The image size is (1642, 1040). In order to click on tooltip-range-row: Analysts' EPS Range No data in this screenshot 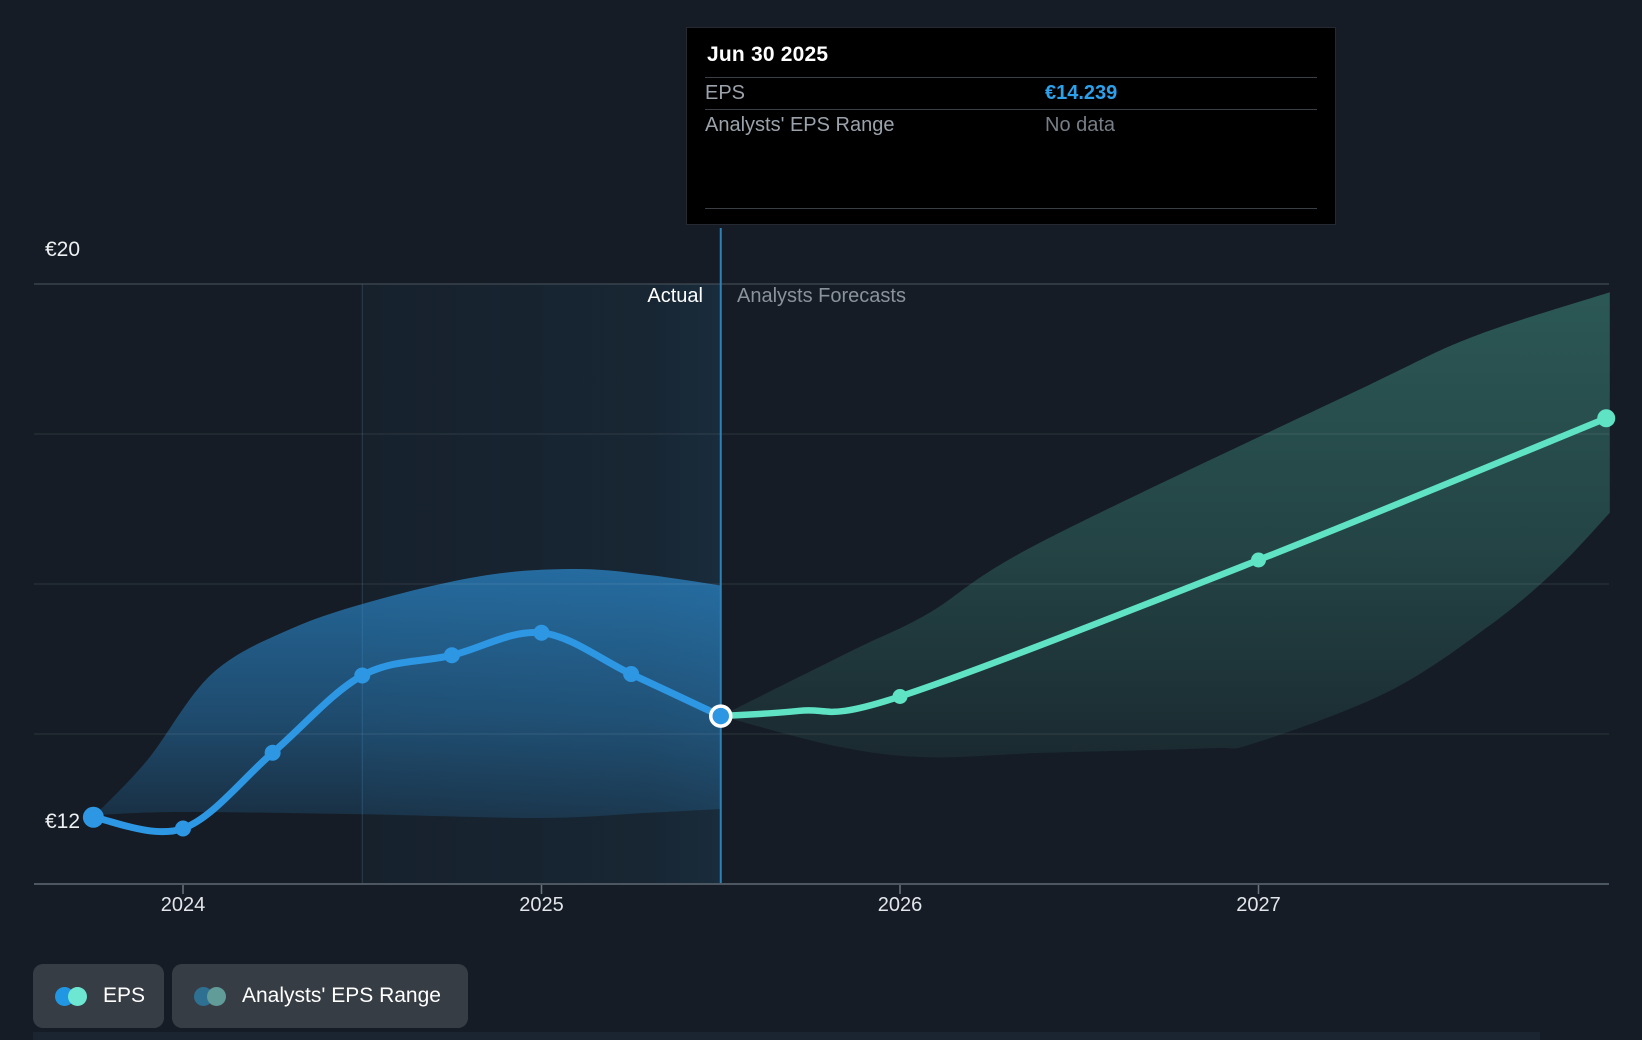, I will do `click(1011, 125)`.